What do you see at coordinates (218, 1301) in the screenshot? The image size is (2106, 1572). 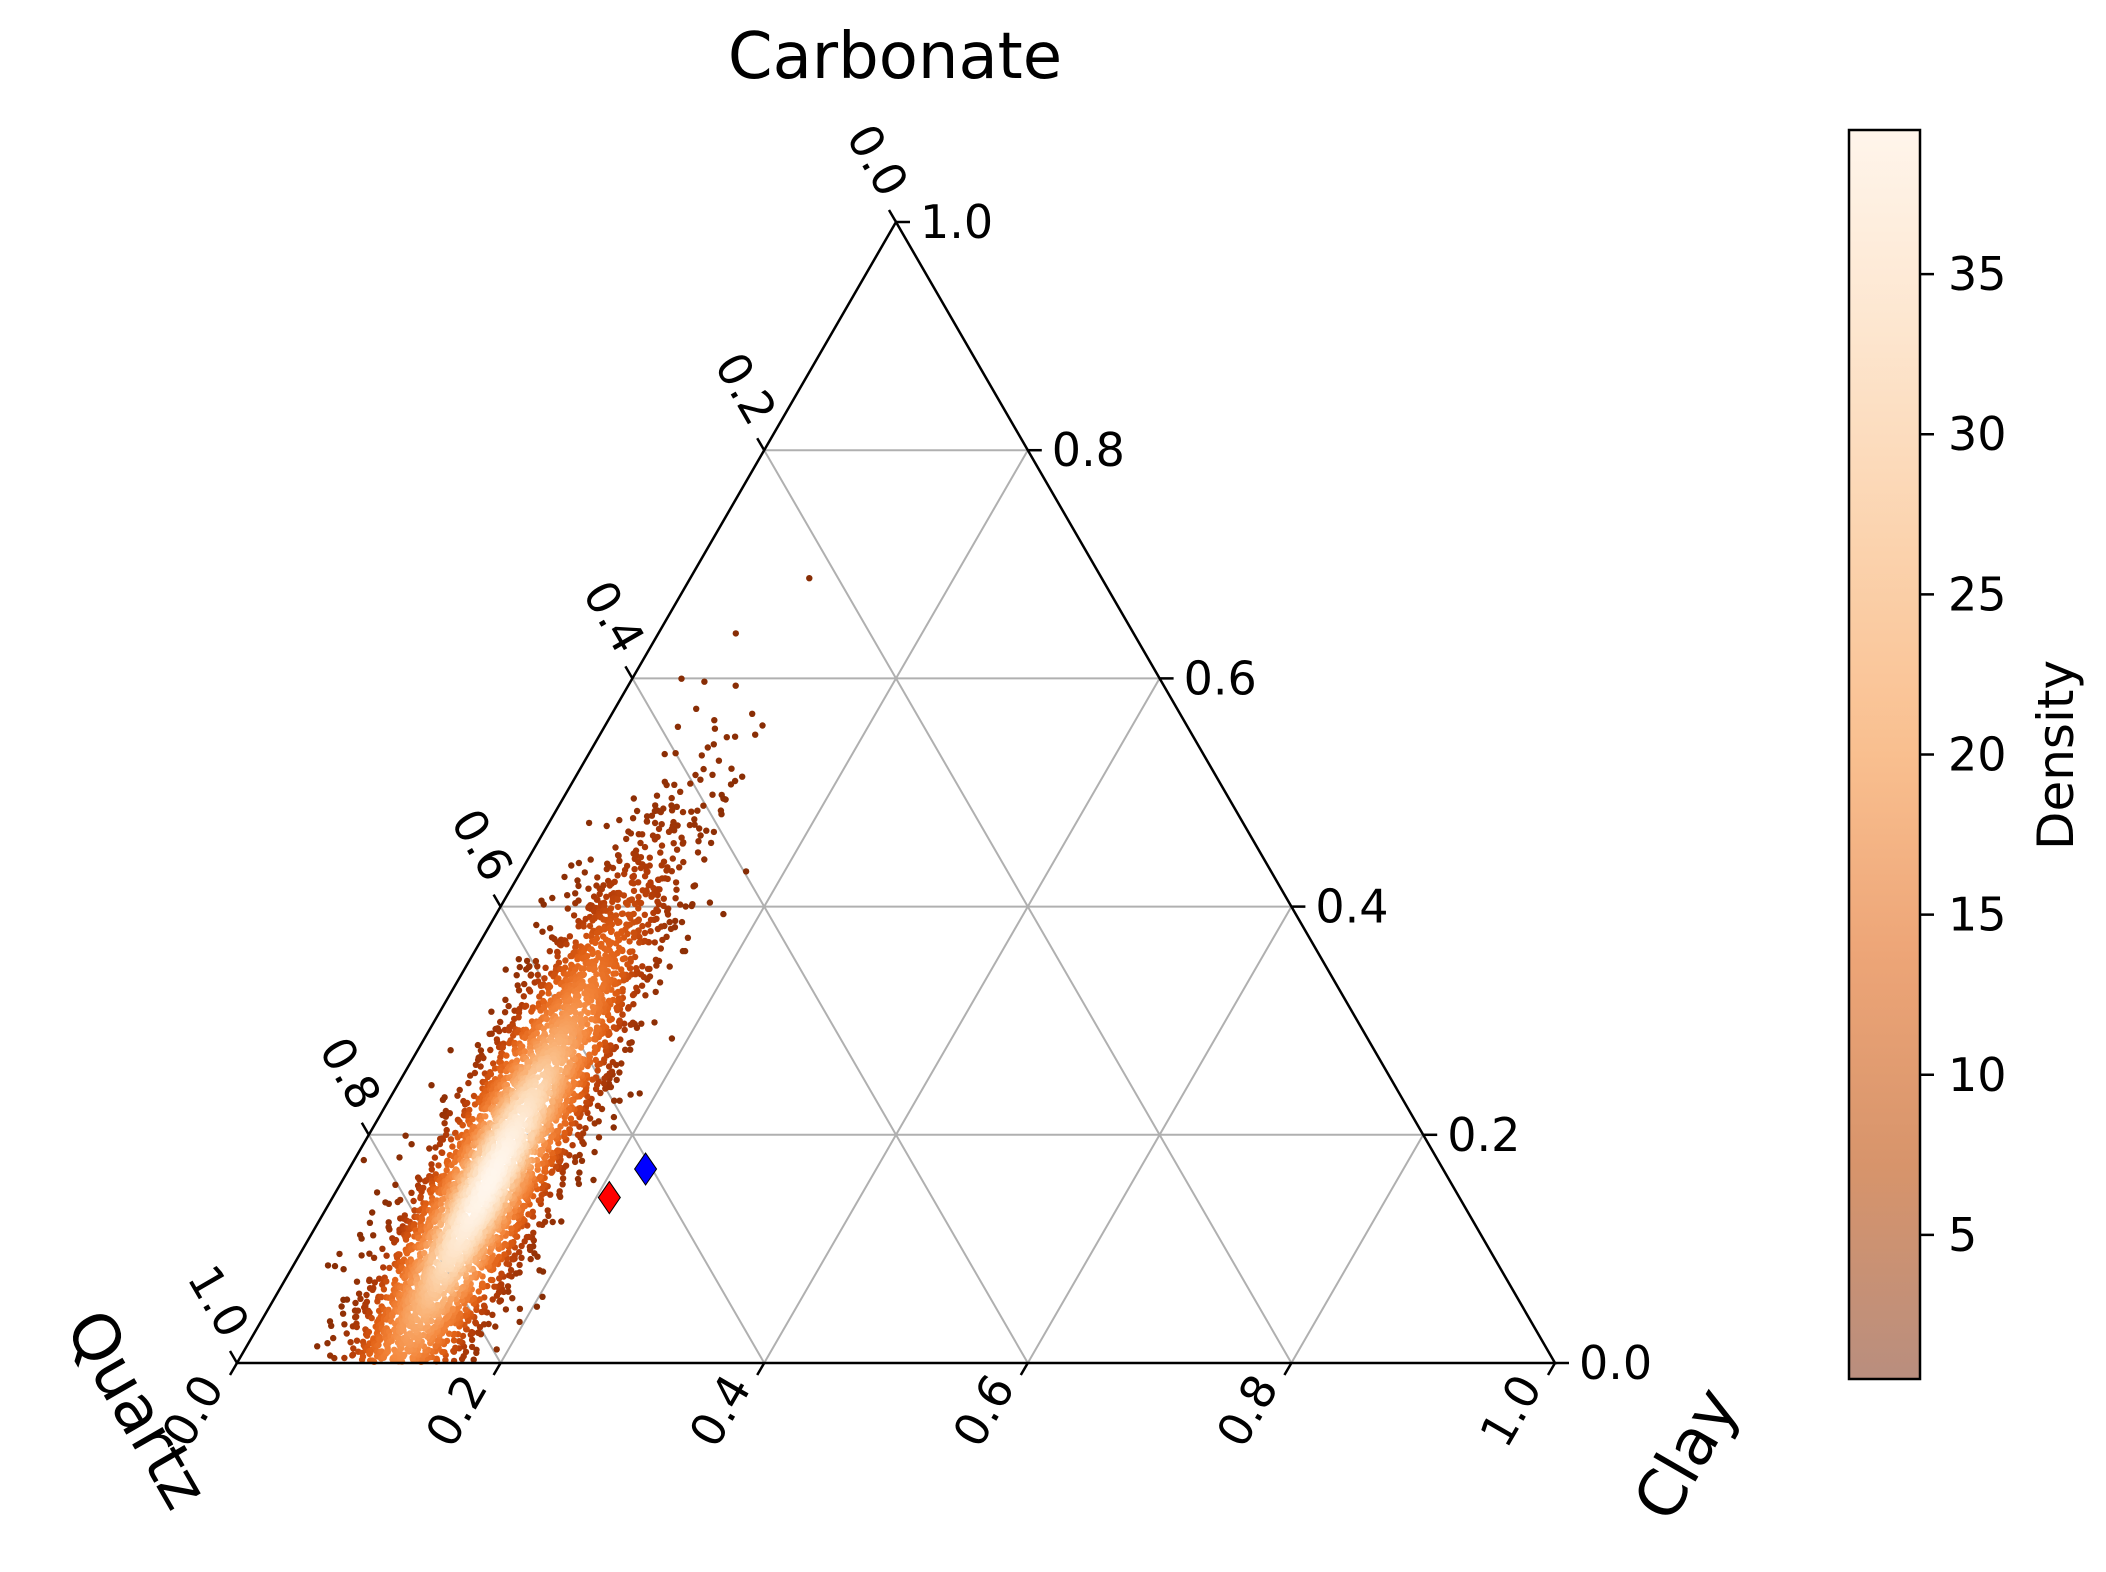 I see `tick-label-quartz: 1.0` at bounding box center [218, 1301].